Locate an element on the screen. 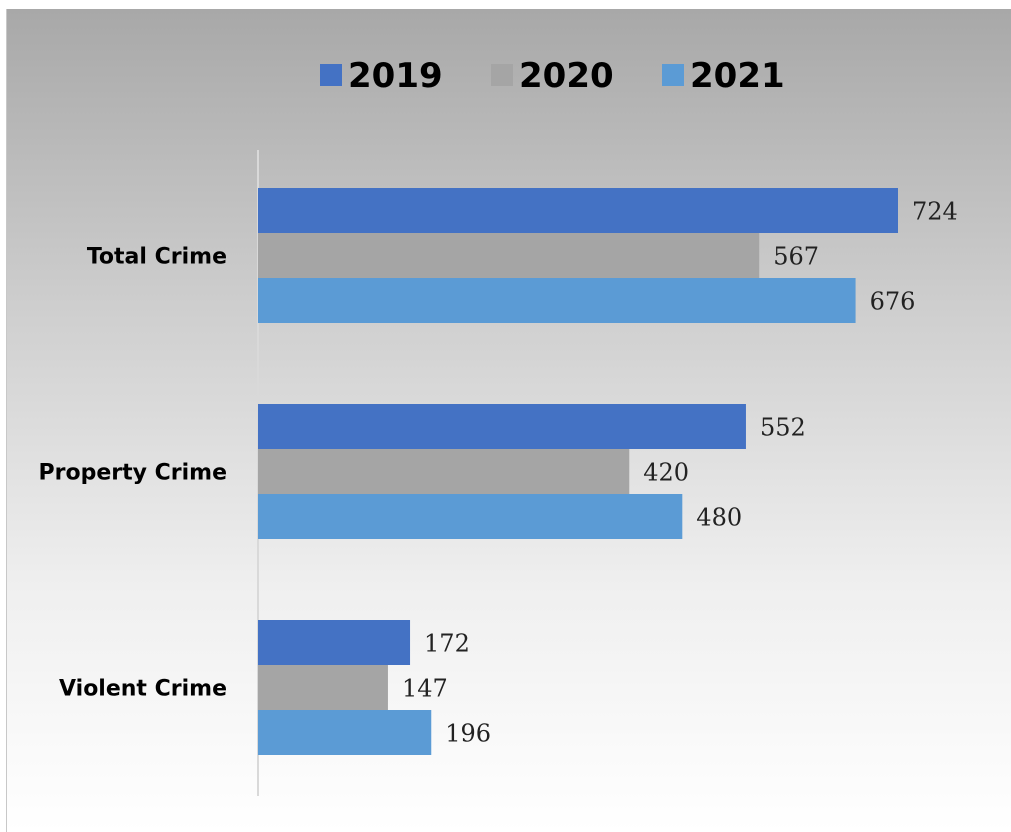 The width and height of the screenshot is (1011, 832). data-label-2020-property-crime: 420 is located at coordinates (666, 473).